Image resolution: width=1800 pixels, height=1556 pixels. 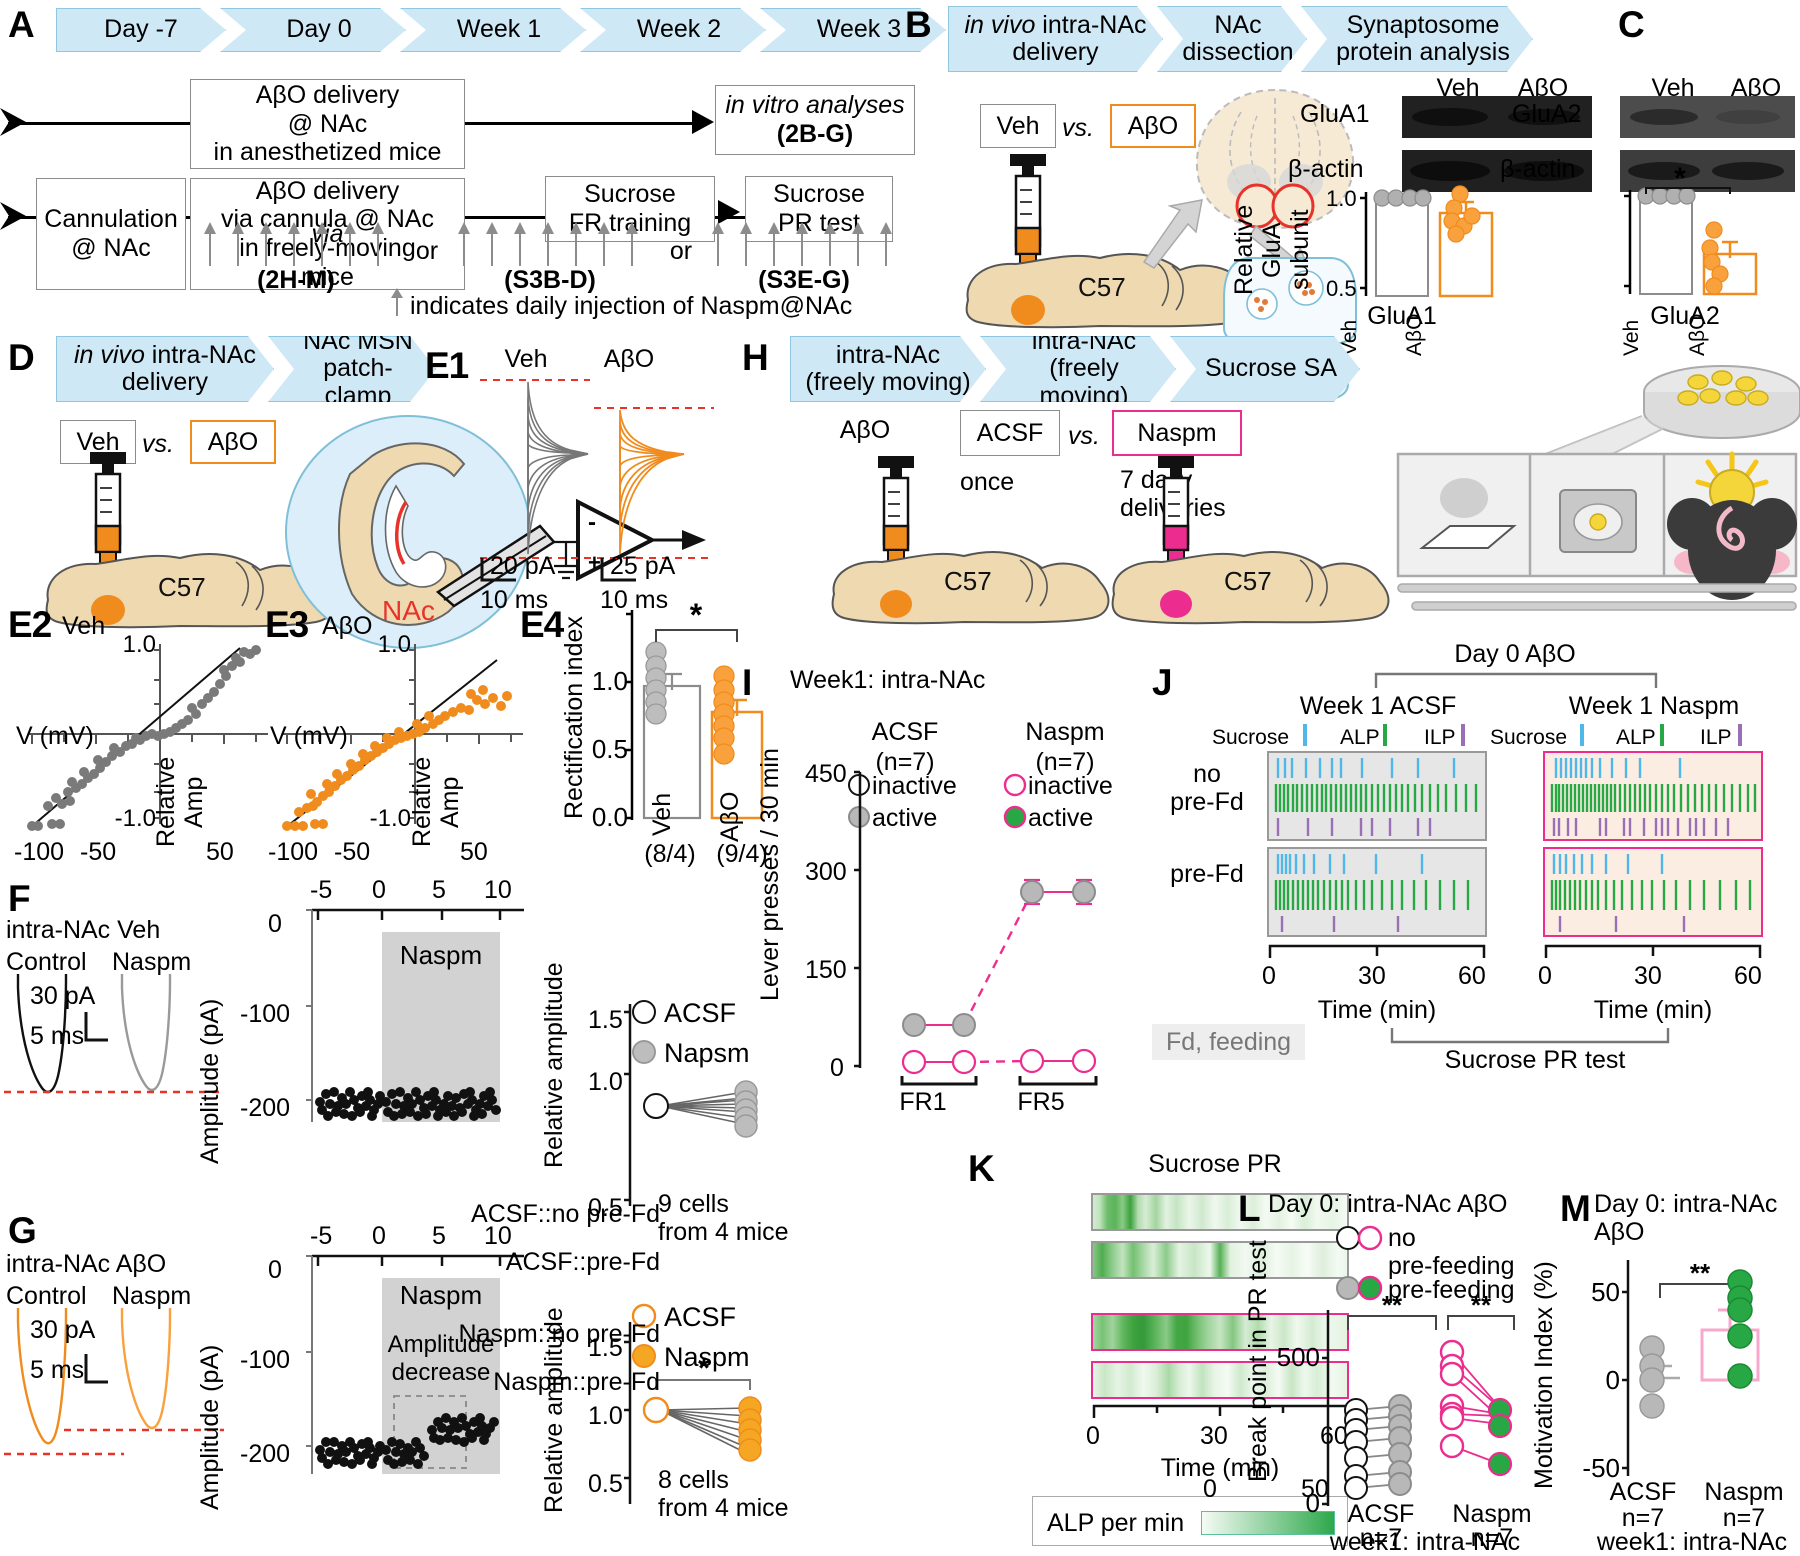 What do you see at coordinates (1041, 1102) in the screenshot?
I see `panel-i-xtick-fr5: FR5` at bounding box center [1041, 1102].